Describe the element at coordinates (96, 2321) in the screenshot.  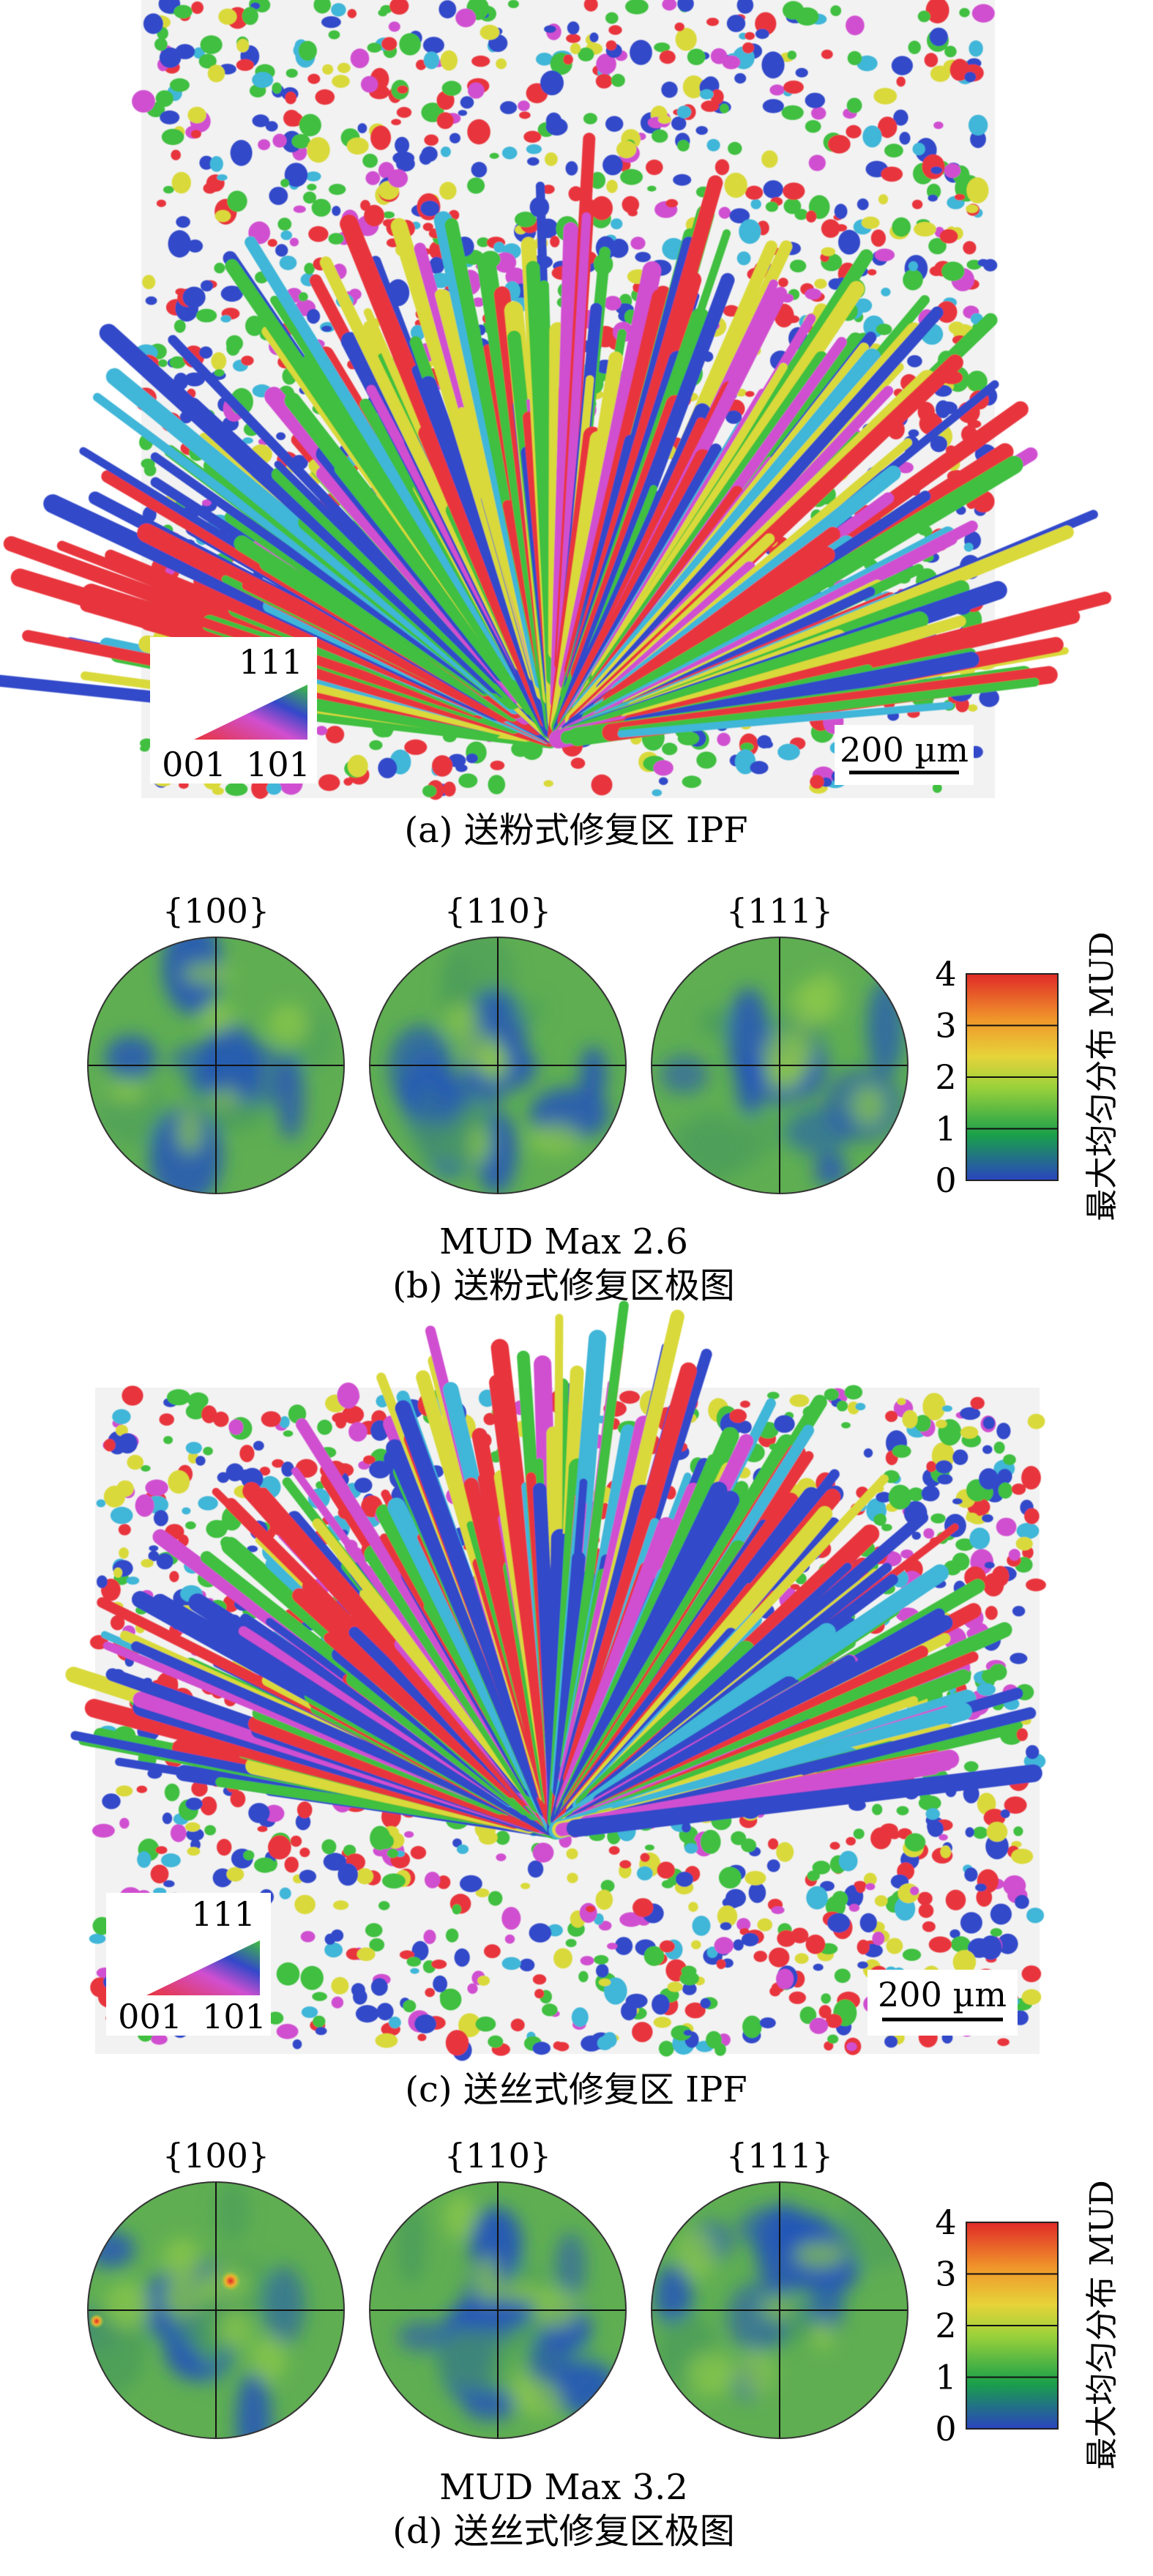
I see `peak-spot` at that location.